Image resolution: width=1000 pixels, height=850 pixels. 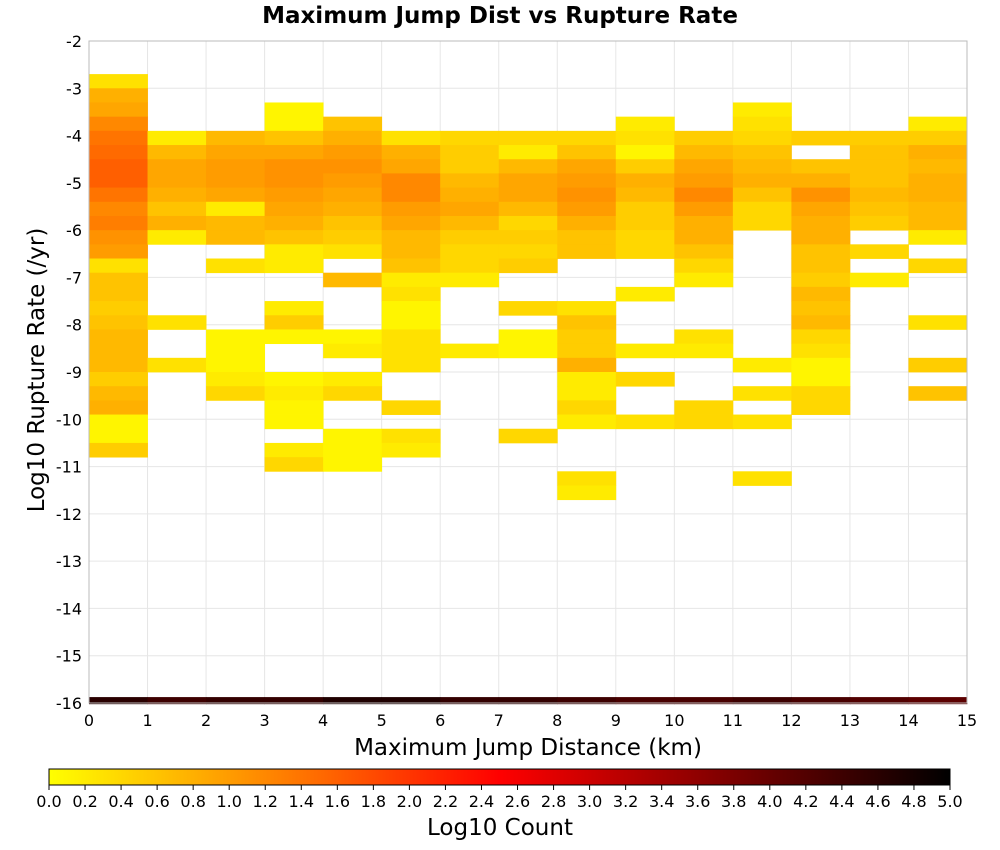 What do you see at coordinates (616, 720) in the screenshot?
I see `x-tick-label: 9` at bounding box center [616, 720].